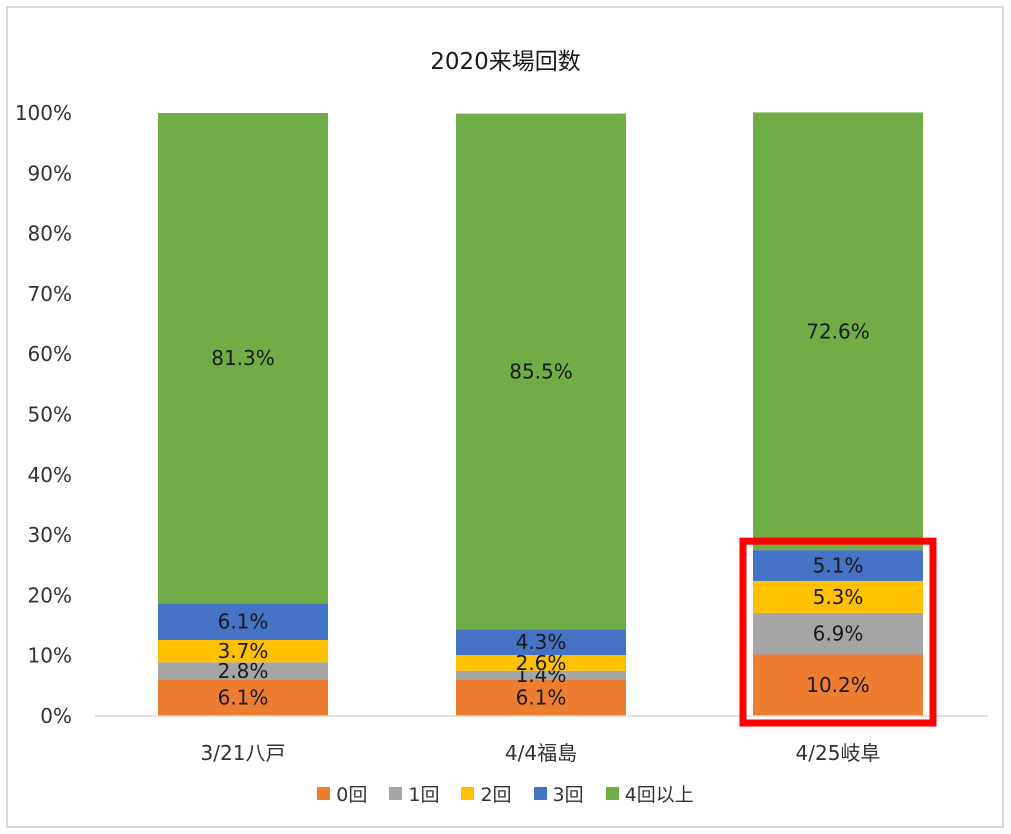  I want to click on data-label: 4.3%, so click(541, 642).